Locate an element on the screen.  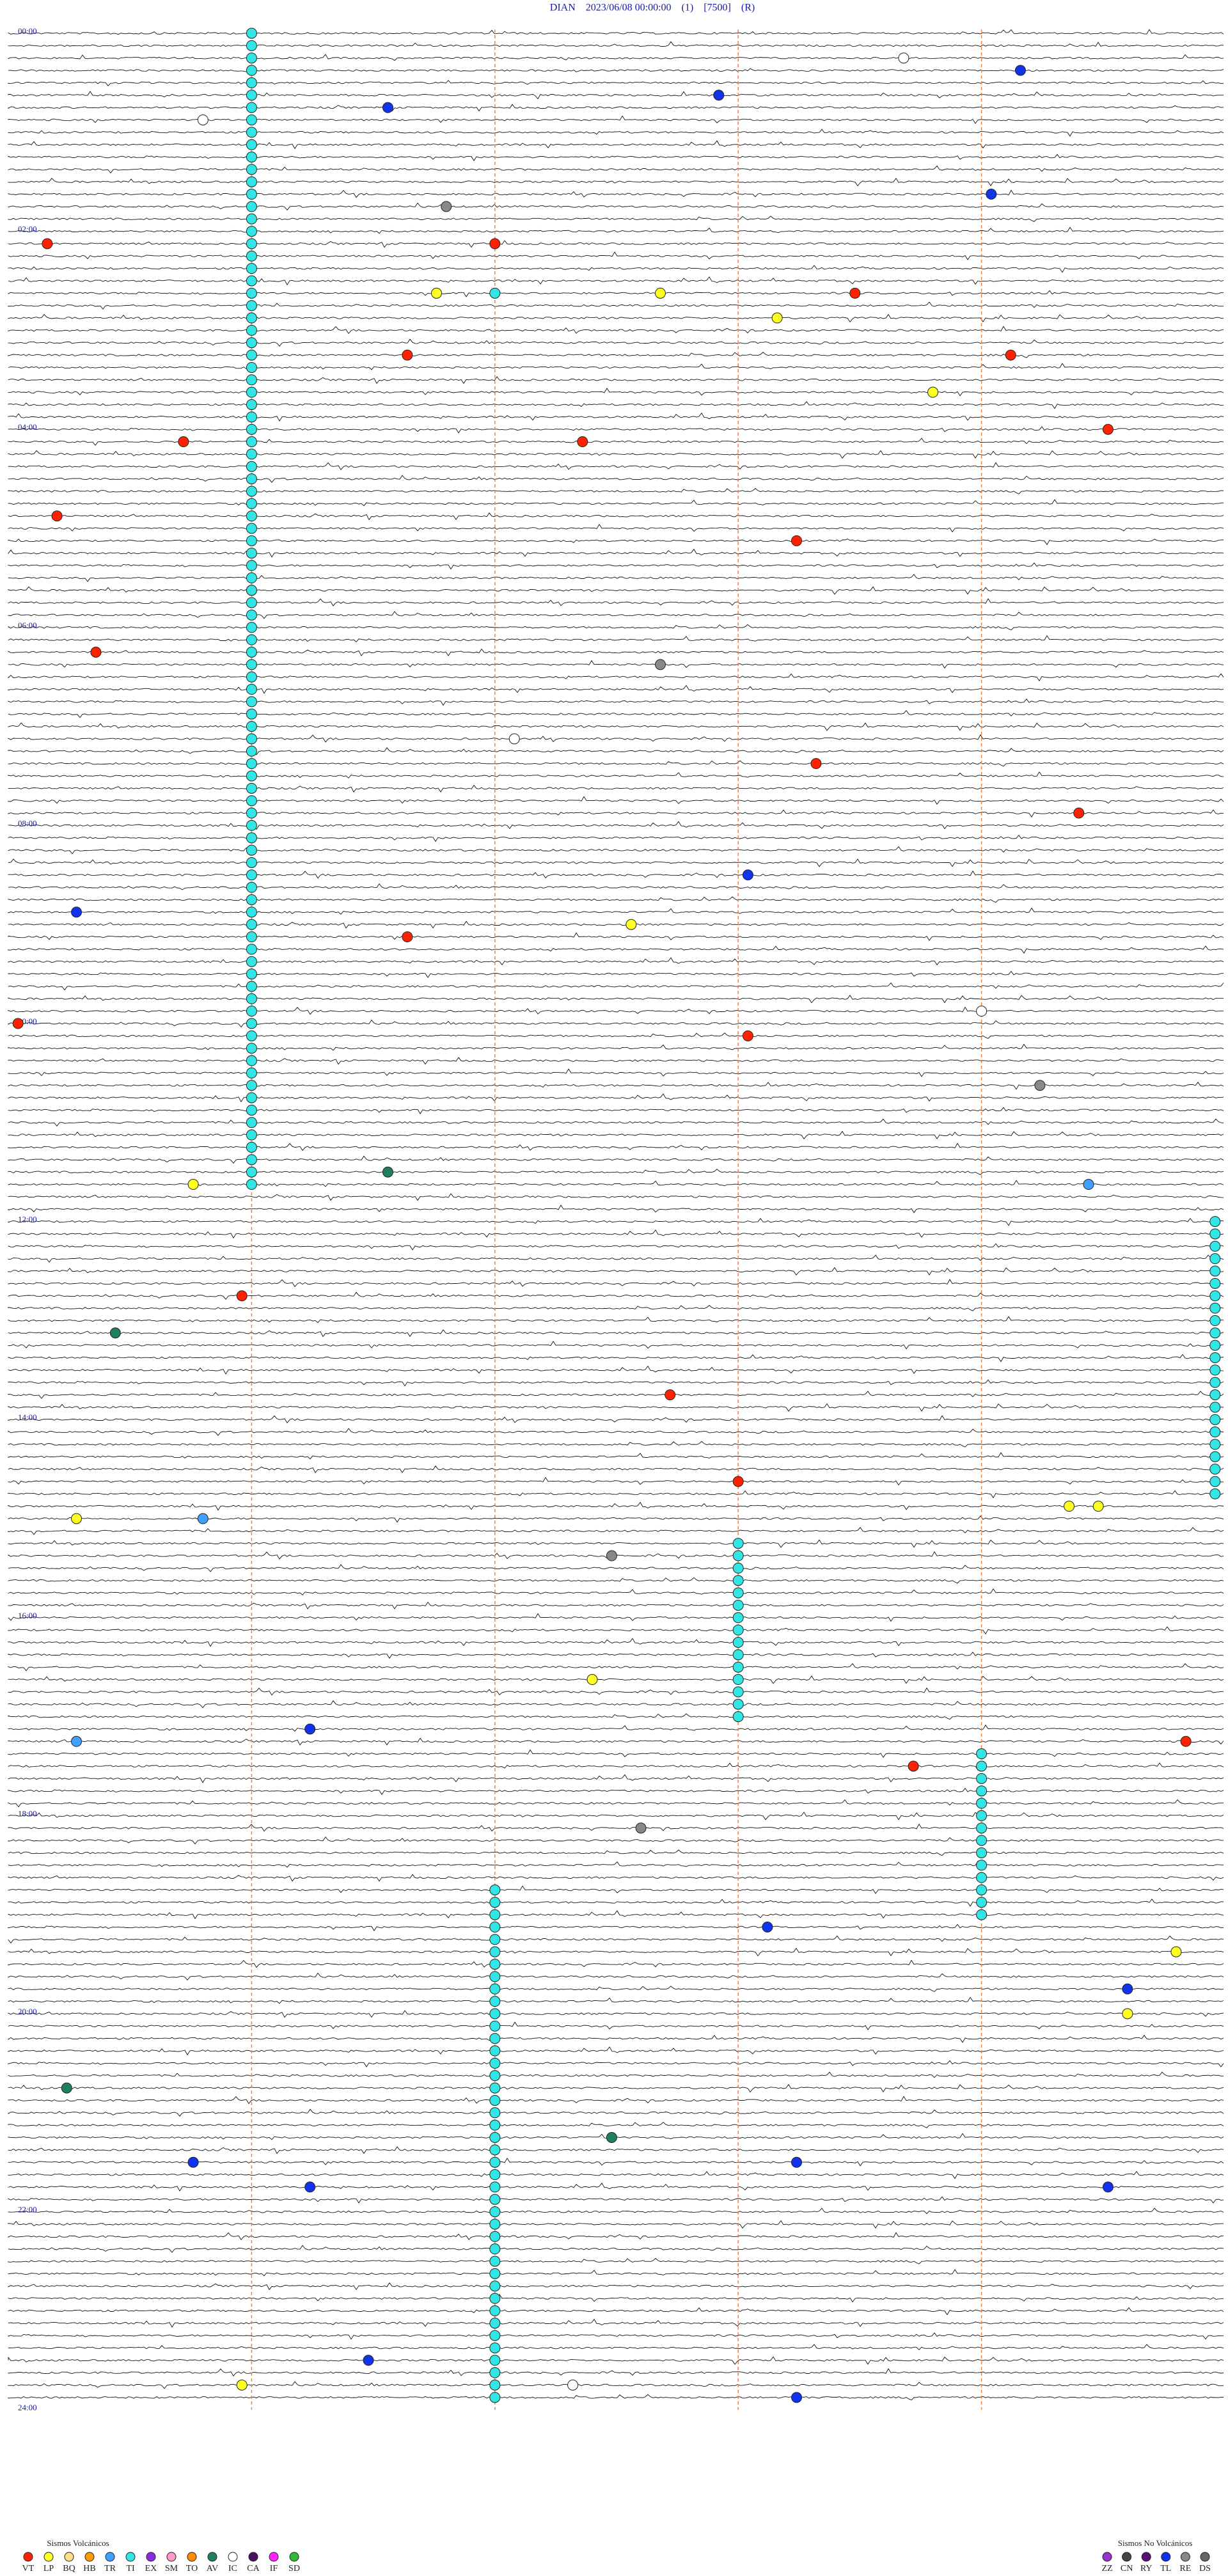
legend-label: CA is located at coordinates (253, 2568).